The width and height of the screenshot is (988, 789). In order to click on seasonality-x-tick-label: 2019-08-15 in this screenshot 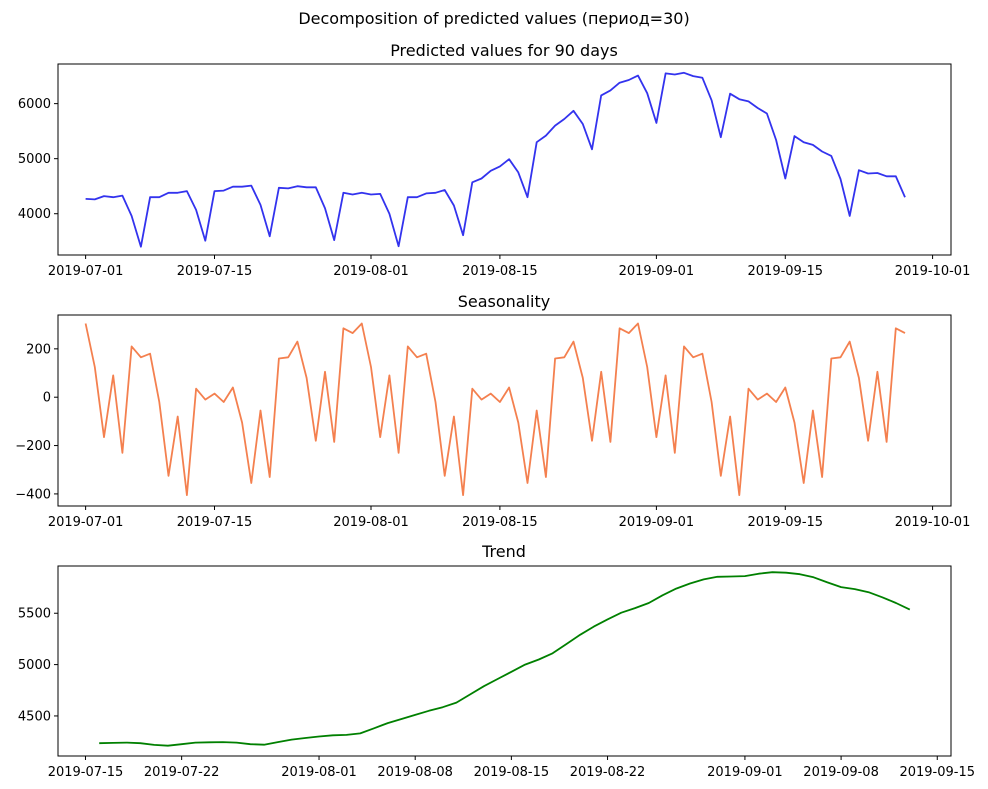, I will do `click(500, 522)`.